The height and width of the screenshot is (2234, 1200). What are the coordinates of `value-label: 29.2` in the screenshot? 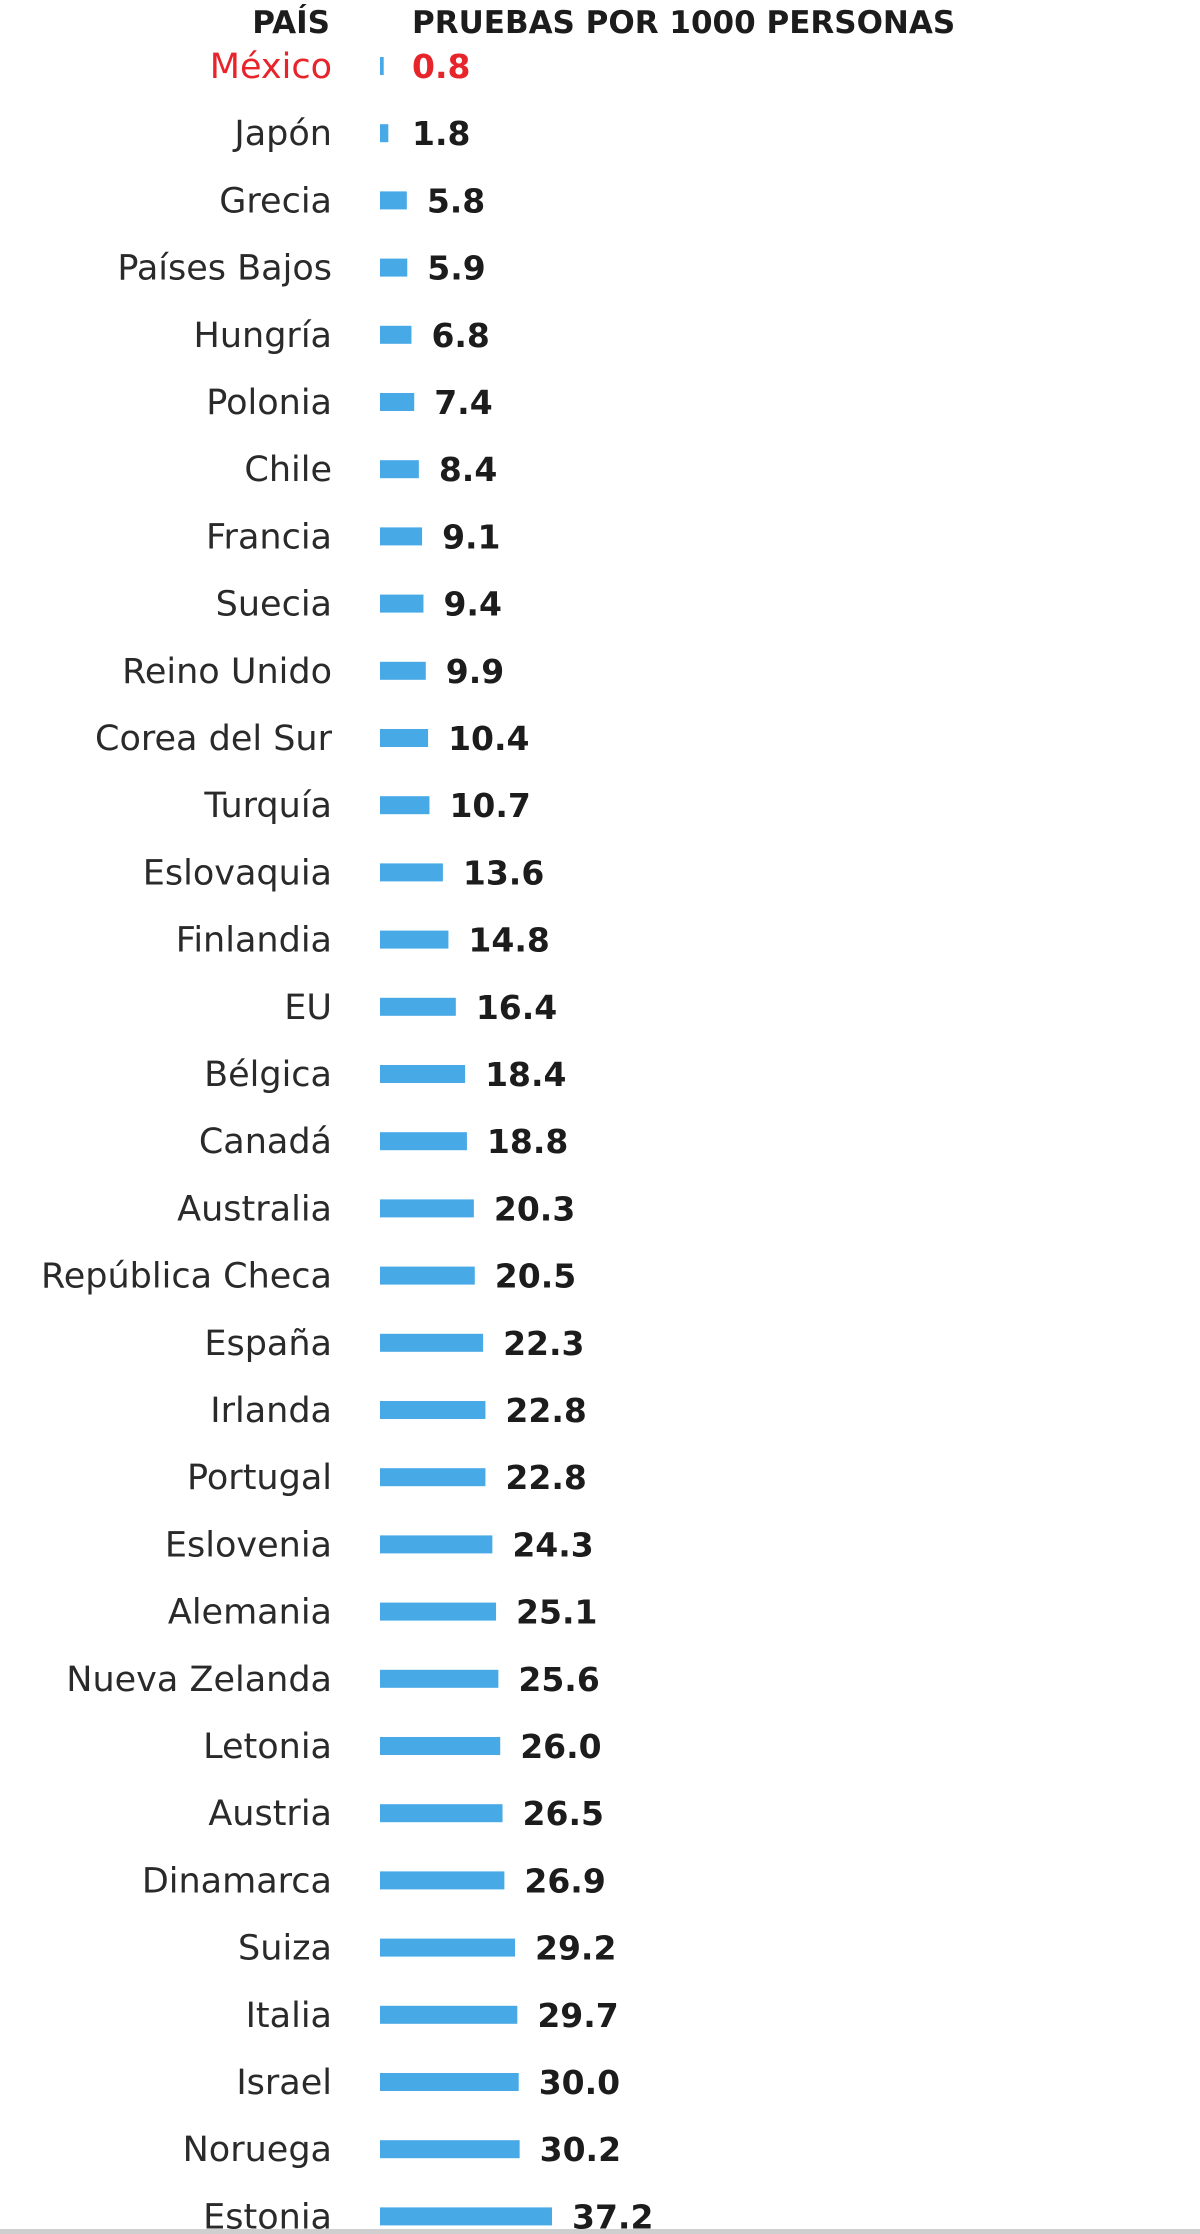 It's located at (575, 1948).